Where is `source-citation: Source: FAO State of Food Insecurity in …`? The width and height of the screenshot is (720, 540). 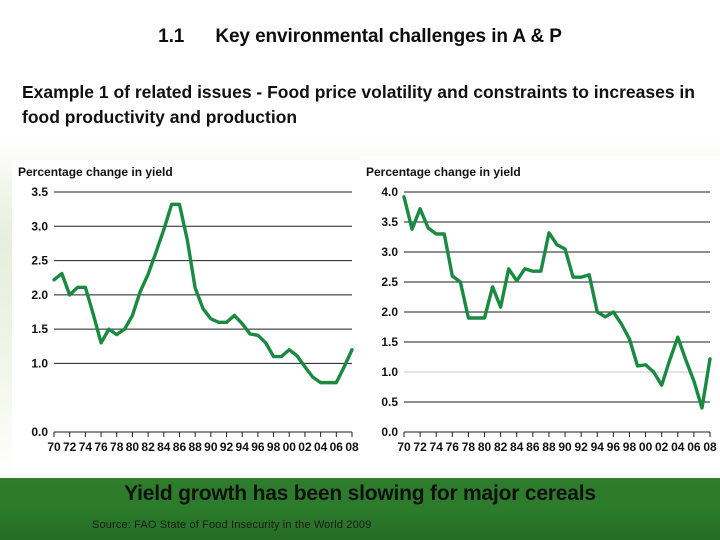 source-citation: Source: FAO State of Food Insecurity in … is located at coordinates (232, 525).